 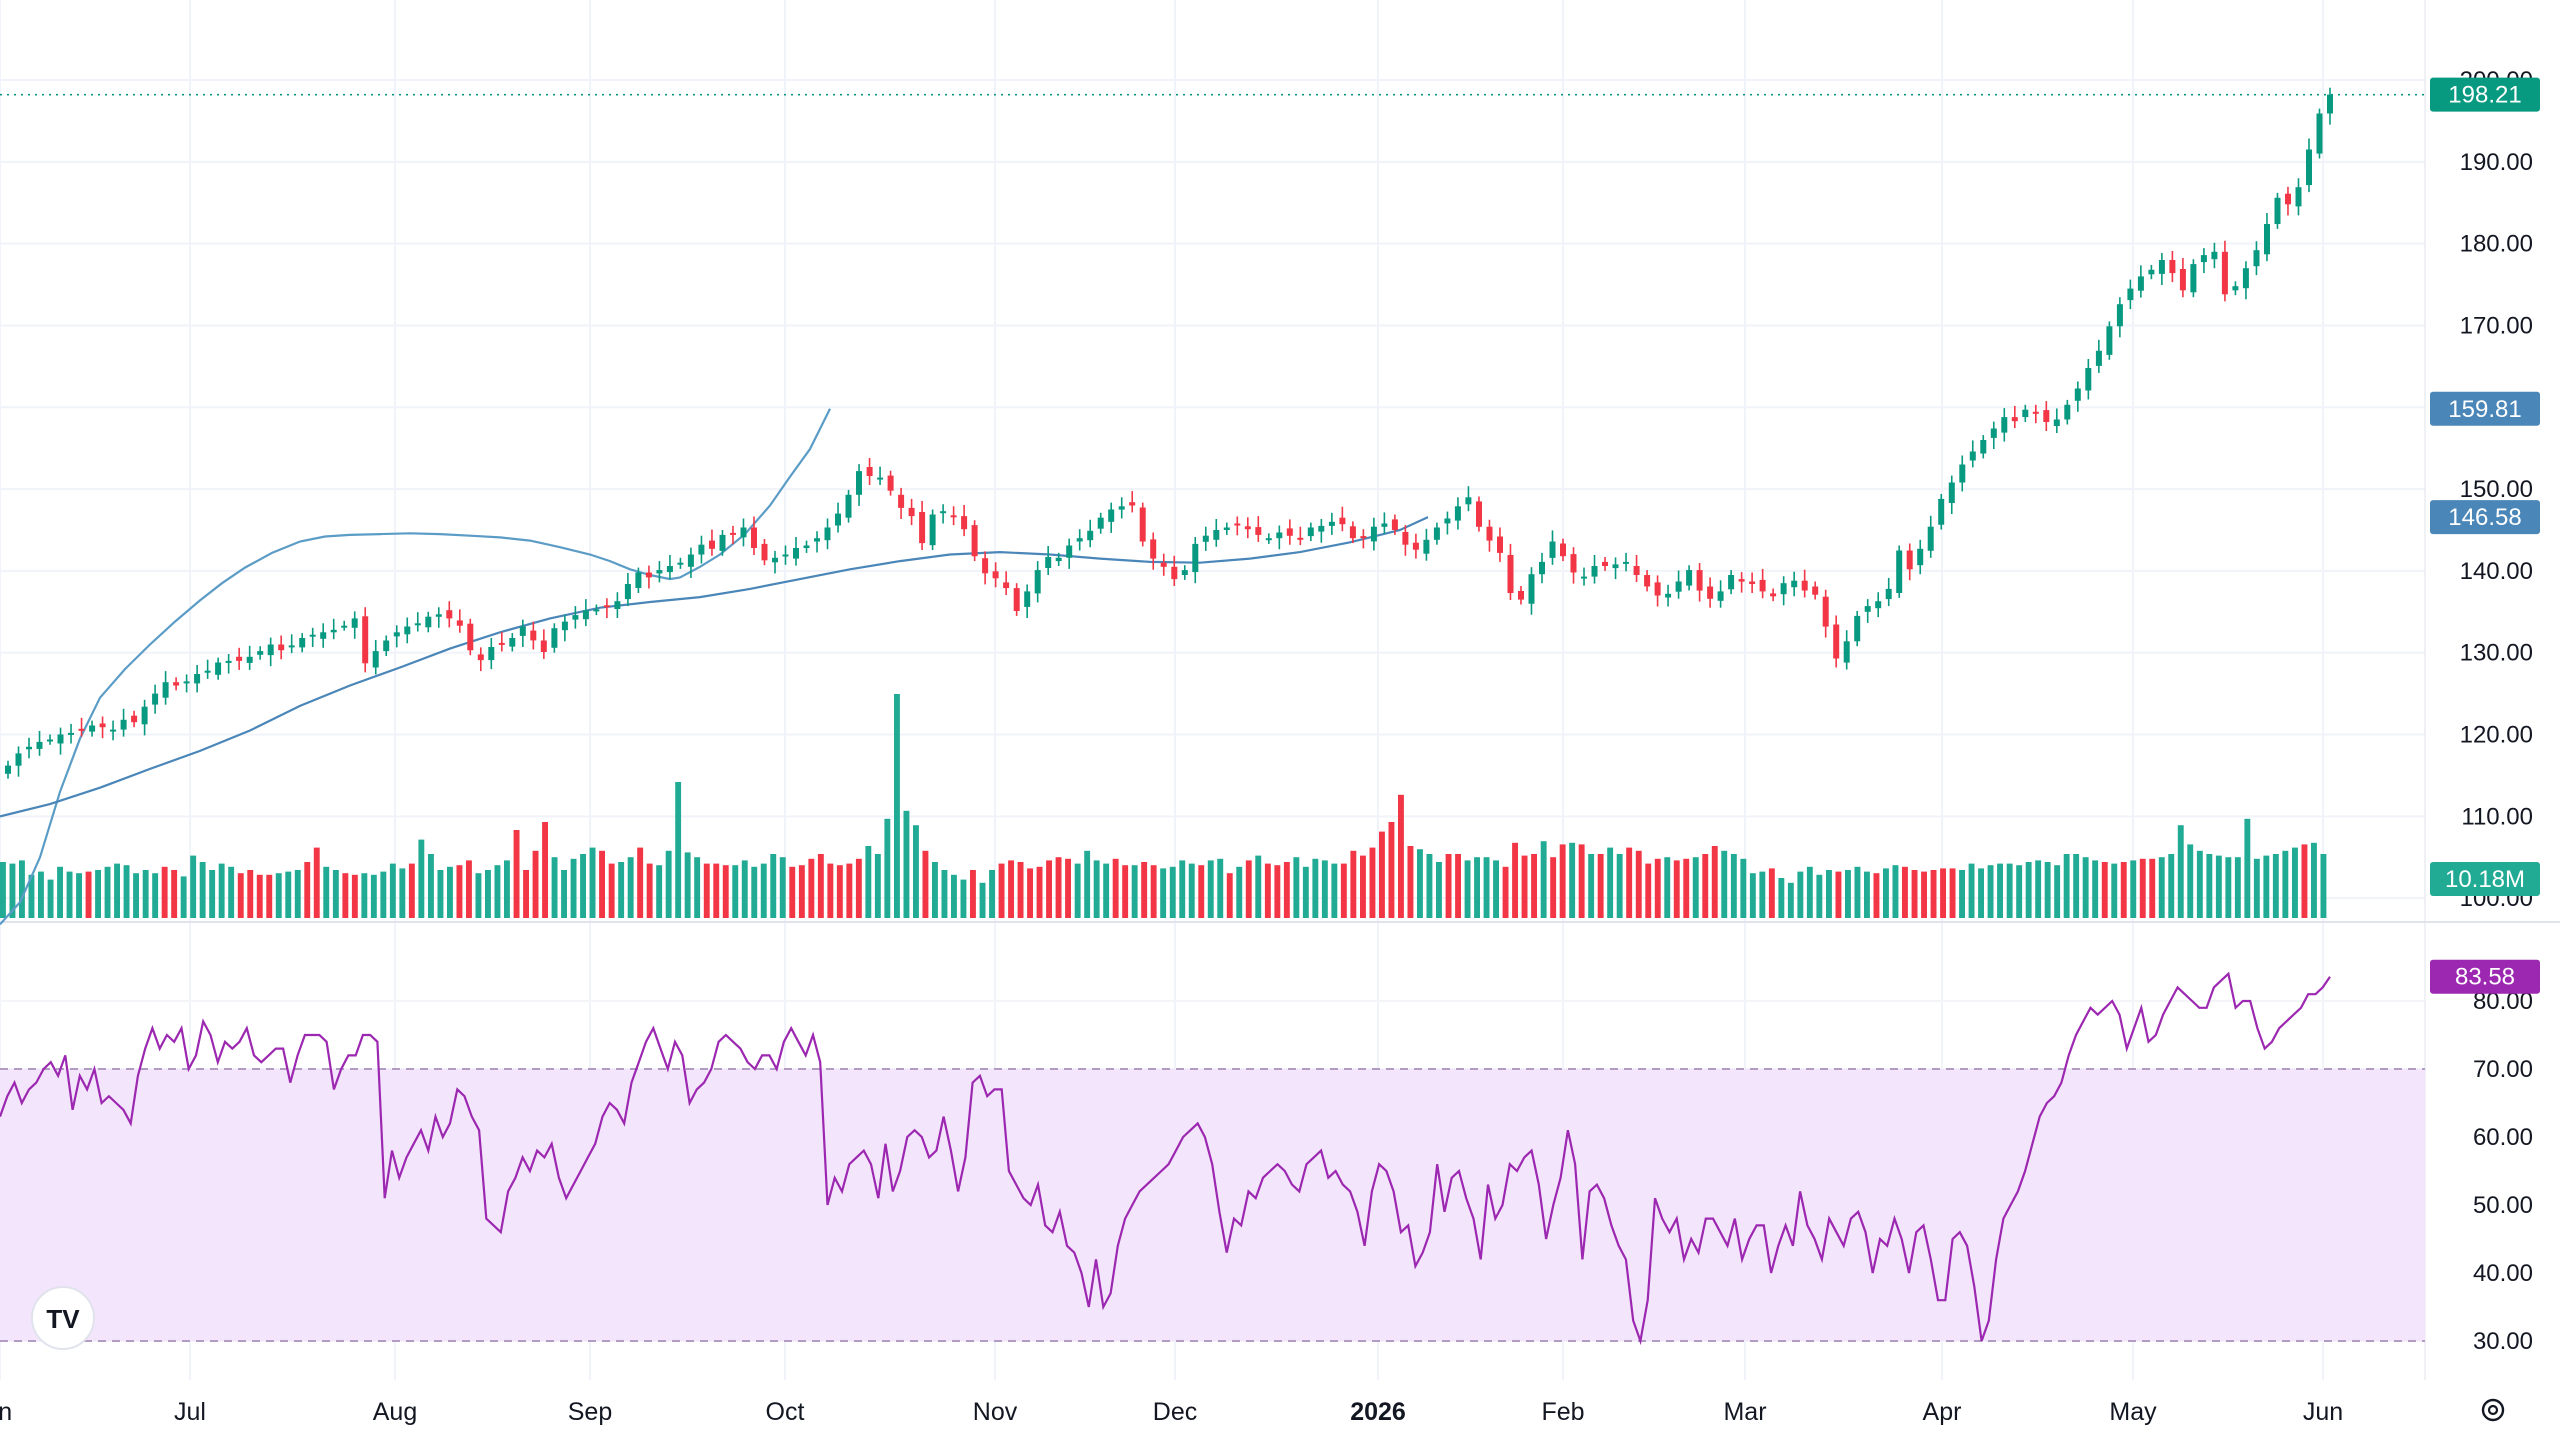 I want to click on logo-text: TV, so click(x=63, y=1319).